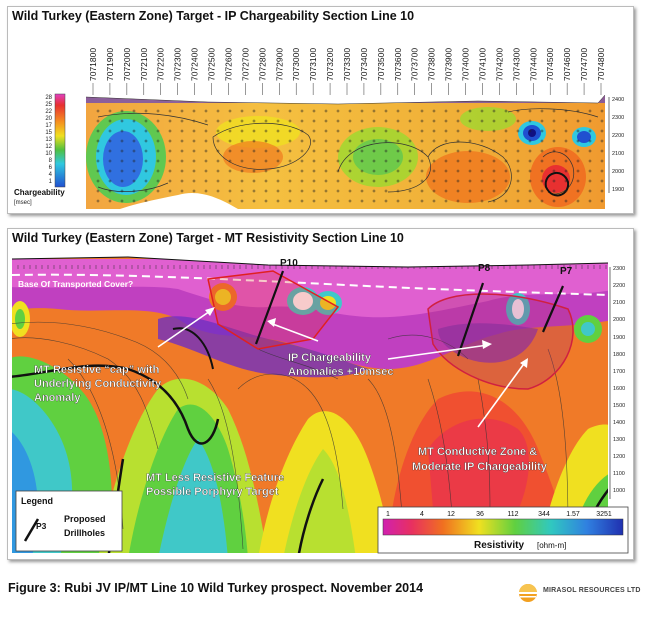 Image resolution: width=650 pixels, height=617 pixels. I want to click on resistivity-value: 112, so click(512, 514).